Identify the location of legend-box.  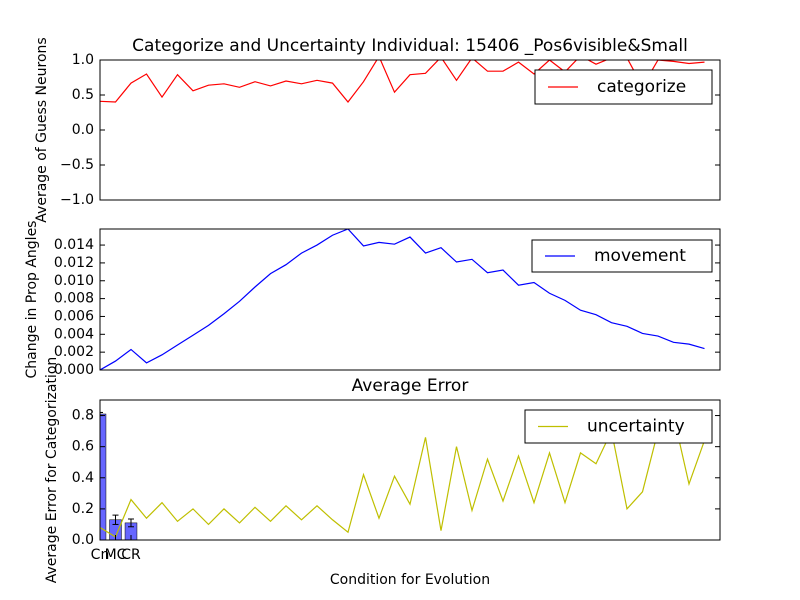
(622, 256).